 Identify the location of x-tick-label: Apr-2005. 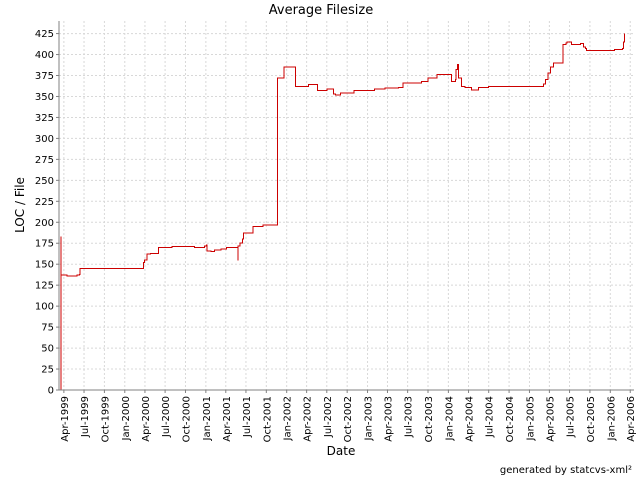
(550, 419).